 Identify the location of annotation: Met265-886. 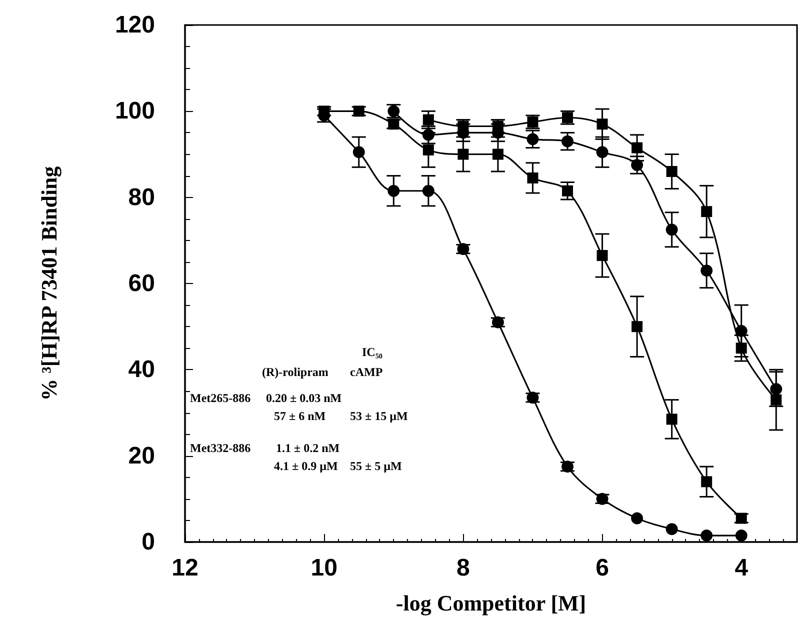
(220, 398).